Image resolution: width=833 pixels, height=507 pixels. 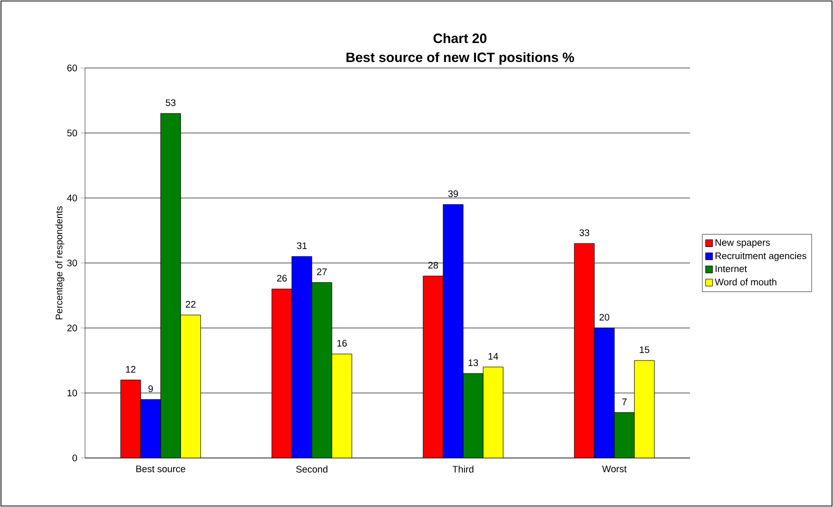 What do you see at coordinates (75, 458) in the screenshot?
I see `y-tick-label: 0` at bounding box center [75, 458].